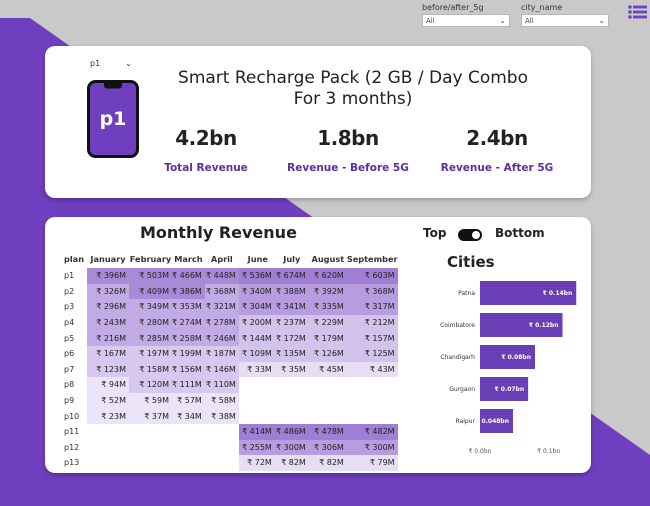 The height and width of the screenshot is (506, 650). What do you see at coordinates (221, 322) in the screenshot?
I see `revenue-cell: ₹ 278M` at bounding box center [221, 322].